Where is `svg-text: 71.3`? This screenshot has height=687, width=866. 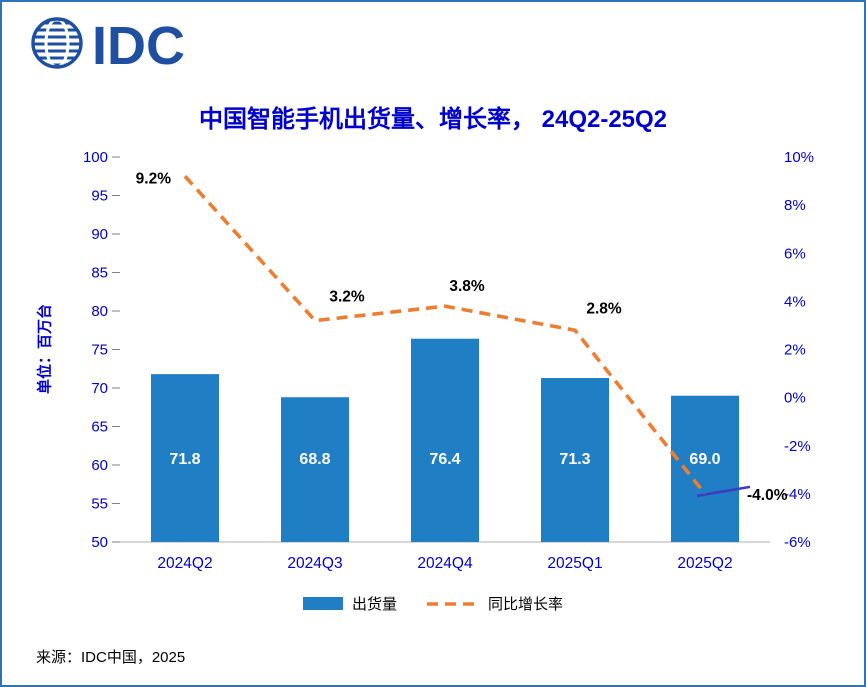
svg-text: 71.3 is located at coordinates (574, 459).